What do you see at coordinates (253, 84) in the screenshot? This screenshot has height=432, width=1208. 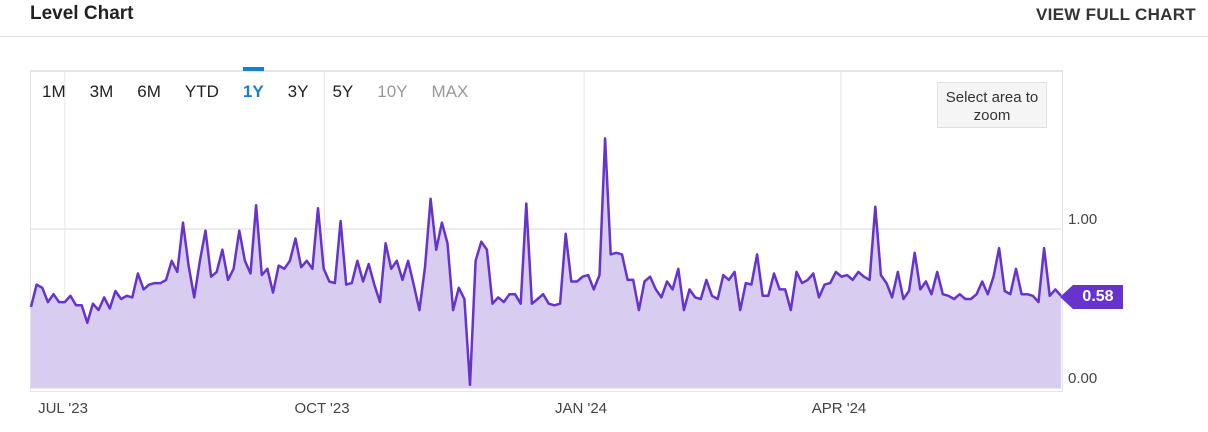 I see `tab-1y: 1Y` at bounding box center [253, 84].